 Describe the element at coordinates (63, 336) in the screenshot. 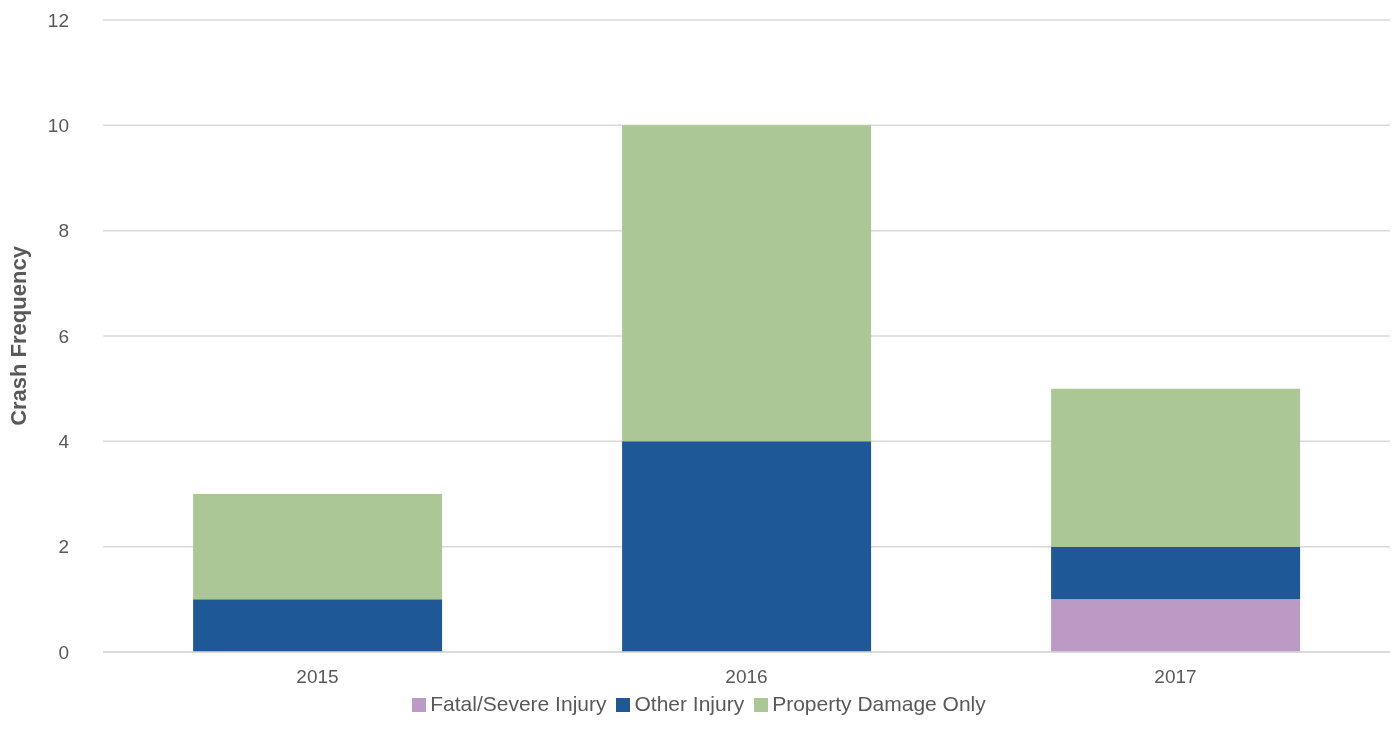

I see `y-tick-label: 6` at that location.